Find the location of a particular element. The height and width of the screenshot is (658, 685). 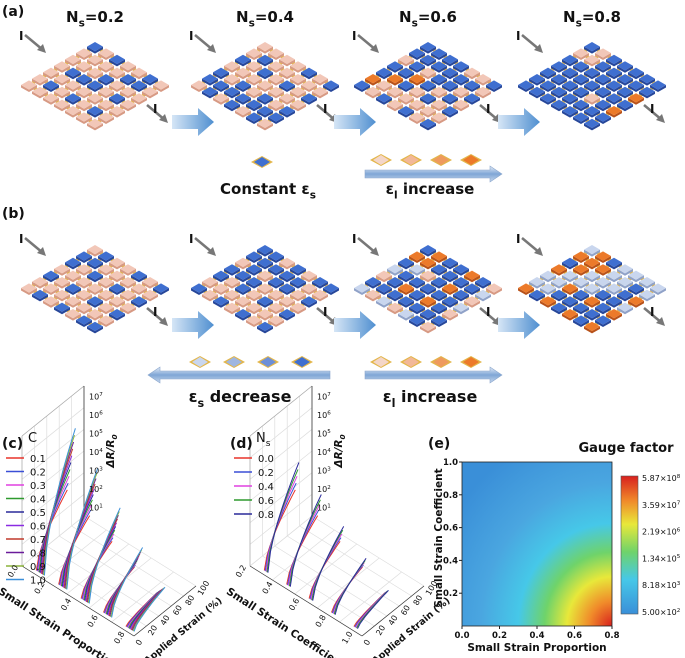

y-tick-label: 0.2 is located at coordinates (450, 594).